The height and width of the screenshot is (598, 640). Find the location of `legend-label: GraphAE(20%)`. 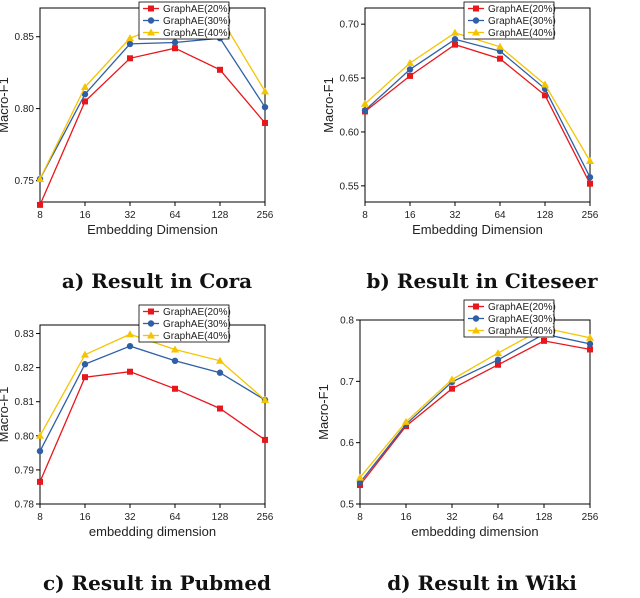

legend-label: GraphAE(20%) is located at coordinates (197, 312).